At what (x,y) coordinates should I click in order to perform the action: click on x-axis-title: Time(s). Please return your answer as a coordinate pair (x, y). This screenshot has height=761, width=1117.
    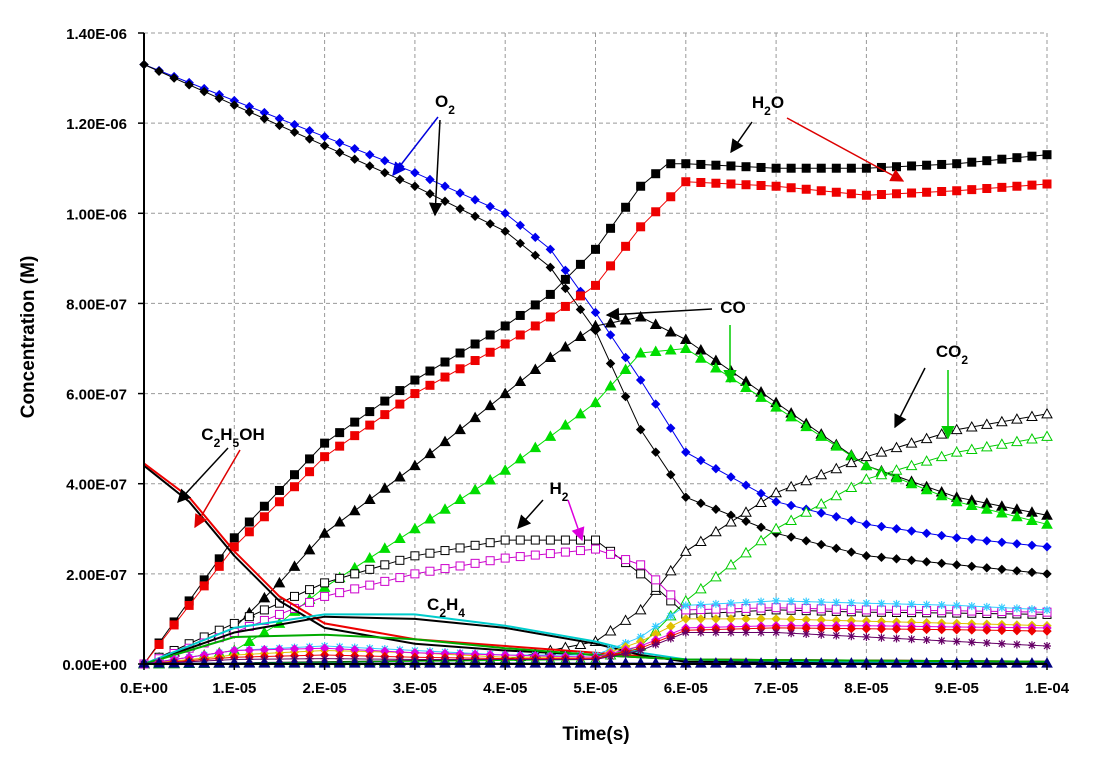
    Looking at the image, I should click on (595, 734).